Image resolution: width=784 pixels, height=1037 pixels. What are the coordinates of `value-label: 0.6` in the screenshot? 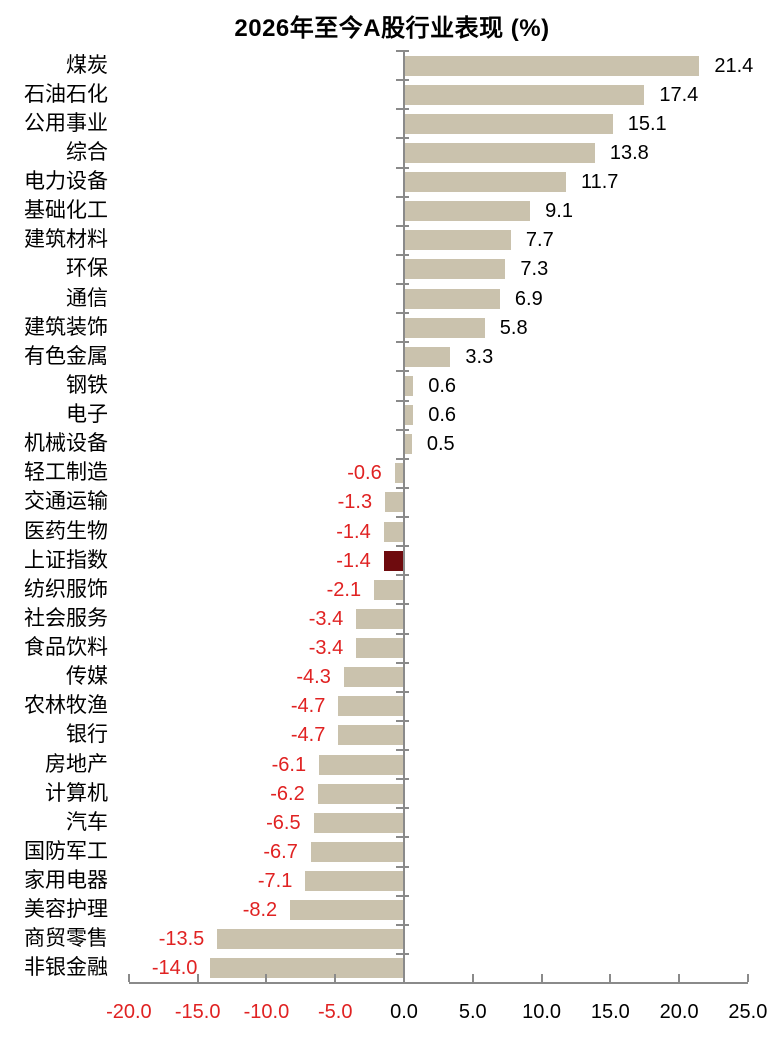 It's located at (442, 385).